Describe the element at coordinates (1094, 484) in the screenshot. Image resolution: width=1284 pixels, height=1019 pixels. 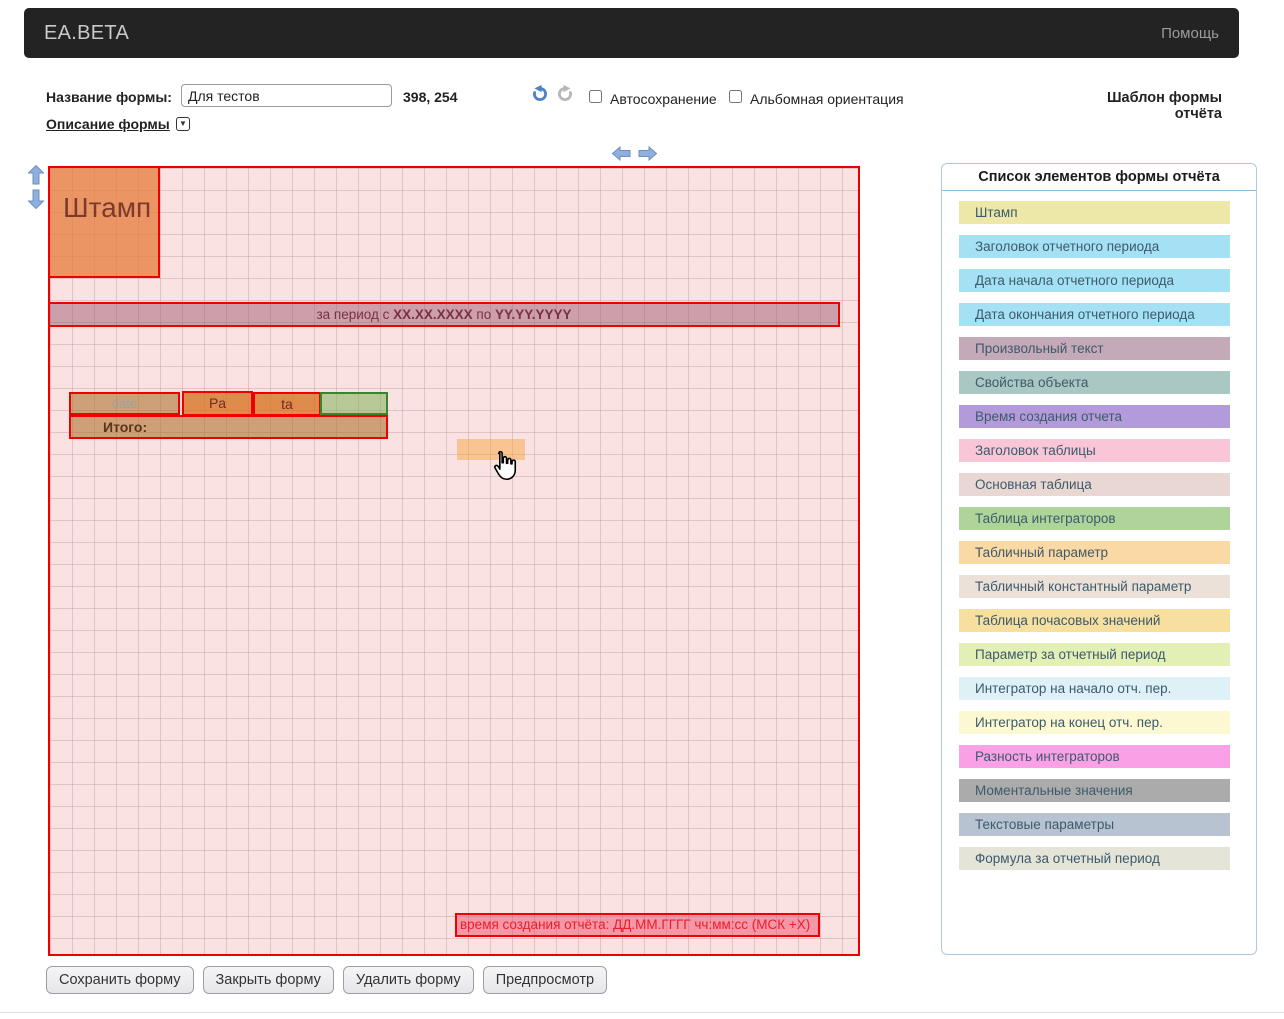
I see `element-list-item: Основная таблица` at that location.